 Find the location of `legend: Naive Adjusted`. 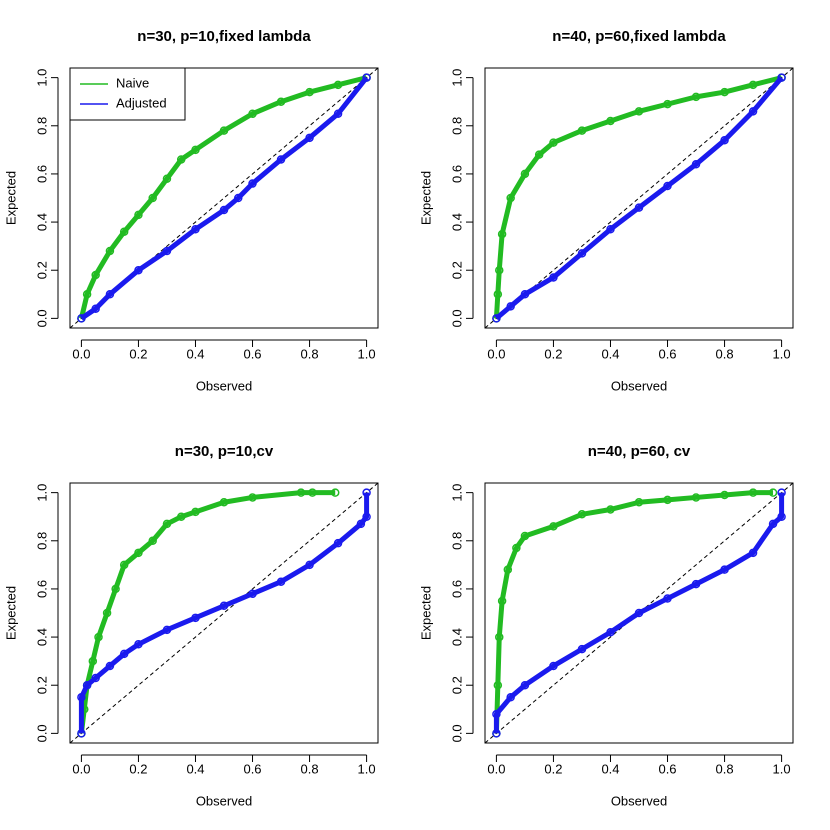

legend: Naive Adjusted is located at coordinates (127, 94).